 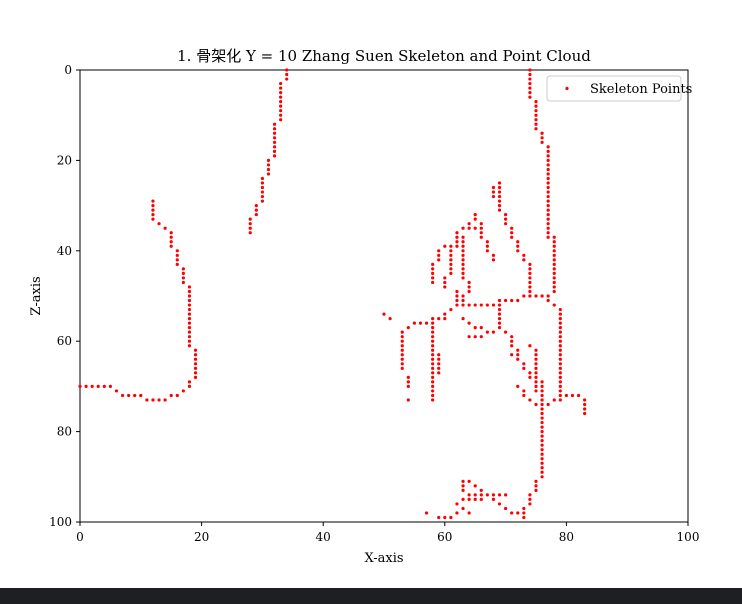 I want to click on legend-box, so click(x=614, y=88).